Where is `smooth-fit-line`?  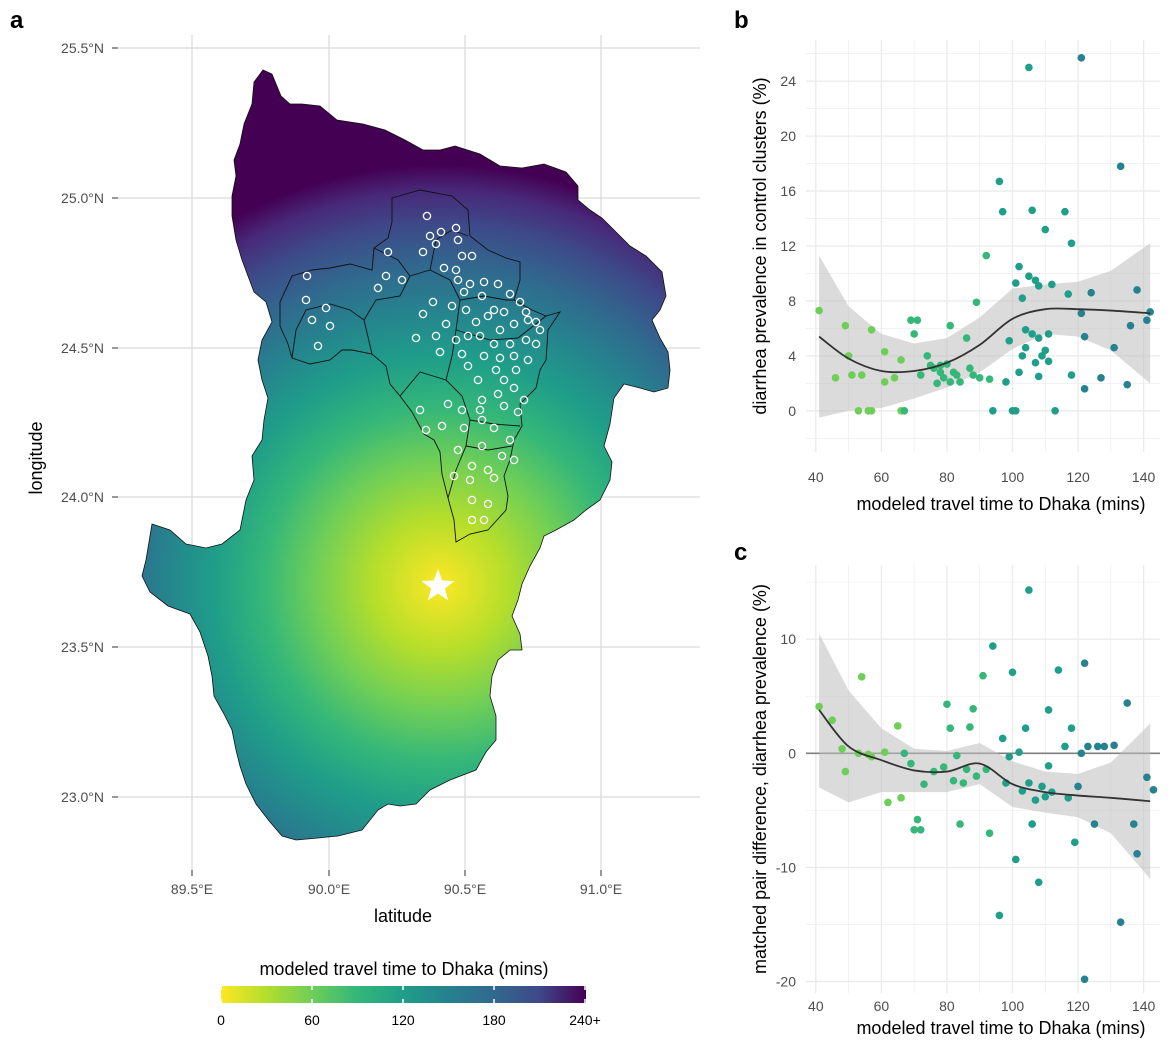 smooth-fit-line is located at coordinates (984, 340).